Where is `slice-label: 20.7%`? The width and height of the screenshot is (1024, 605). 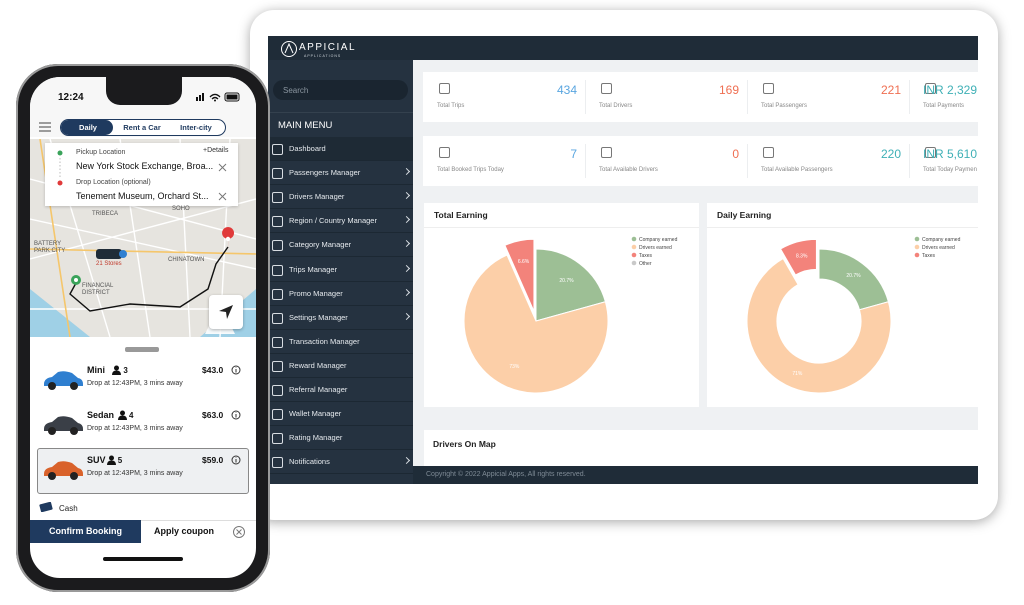 slice-label: 20.7% is located at coordinates (853, 276).